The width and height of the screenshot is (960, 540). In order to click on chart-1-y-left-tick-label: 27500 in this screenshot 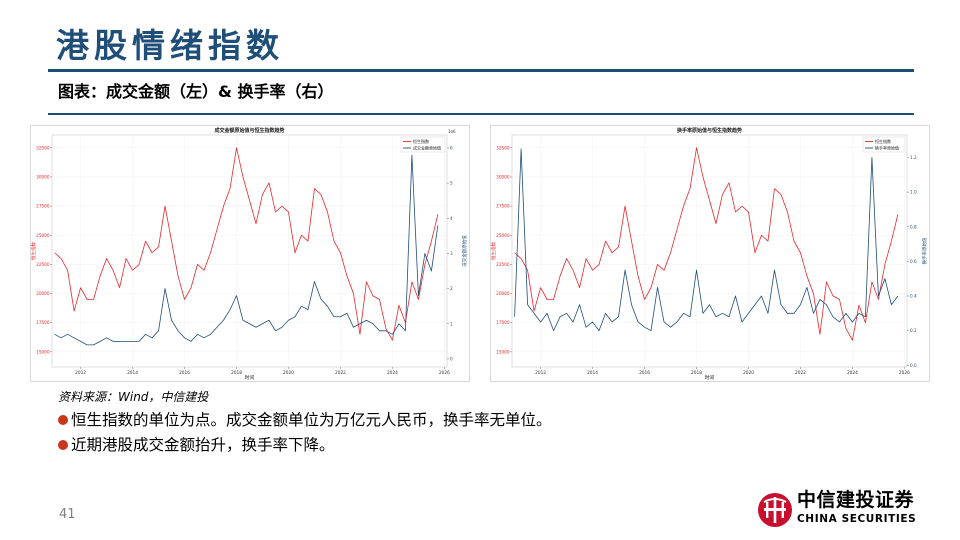, I will do `click(43, 206)`.